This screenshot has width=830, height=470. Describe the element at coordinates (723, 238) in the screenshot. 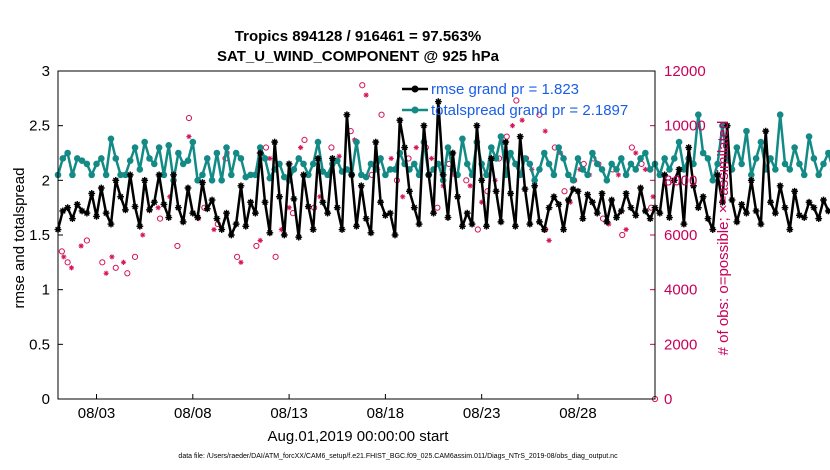

I see `y2-axis-label: # of obs: o=possible; ×=assimilated` at that location.